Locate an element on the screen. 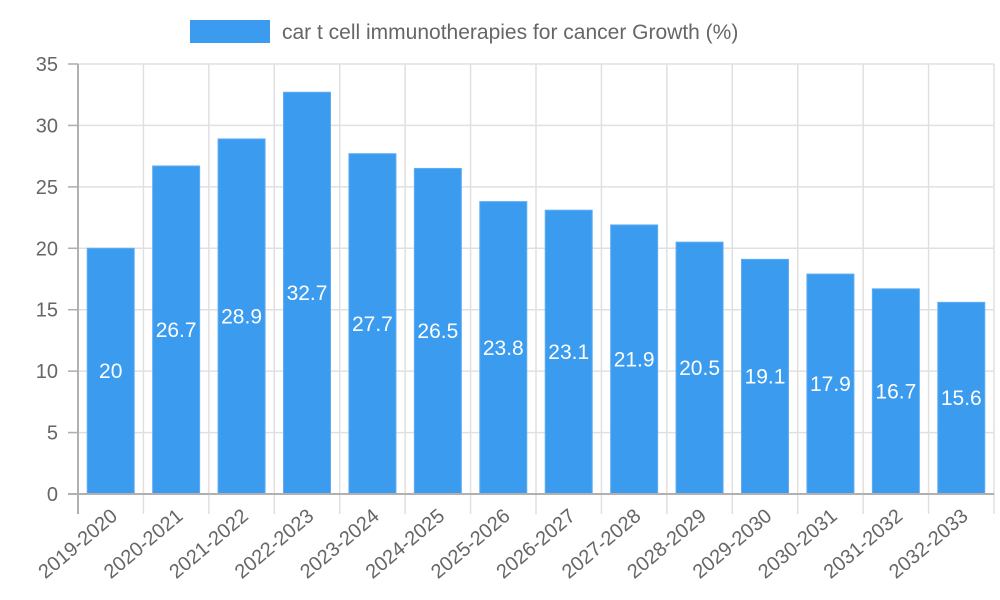 The width and height of the screenshot is (1000, 600). data-label: 17.9 is located at coordinates (830, 384).